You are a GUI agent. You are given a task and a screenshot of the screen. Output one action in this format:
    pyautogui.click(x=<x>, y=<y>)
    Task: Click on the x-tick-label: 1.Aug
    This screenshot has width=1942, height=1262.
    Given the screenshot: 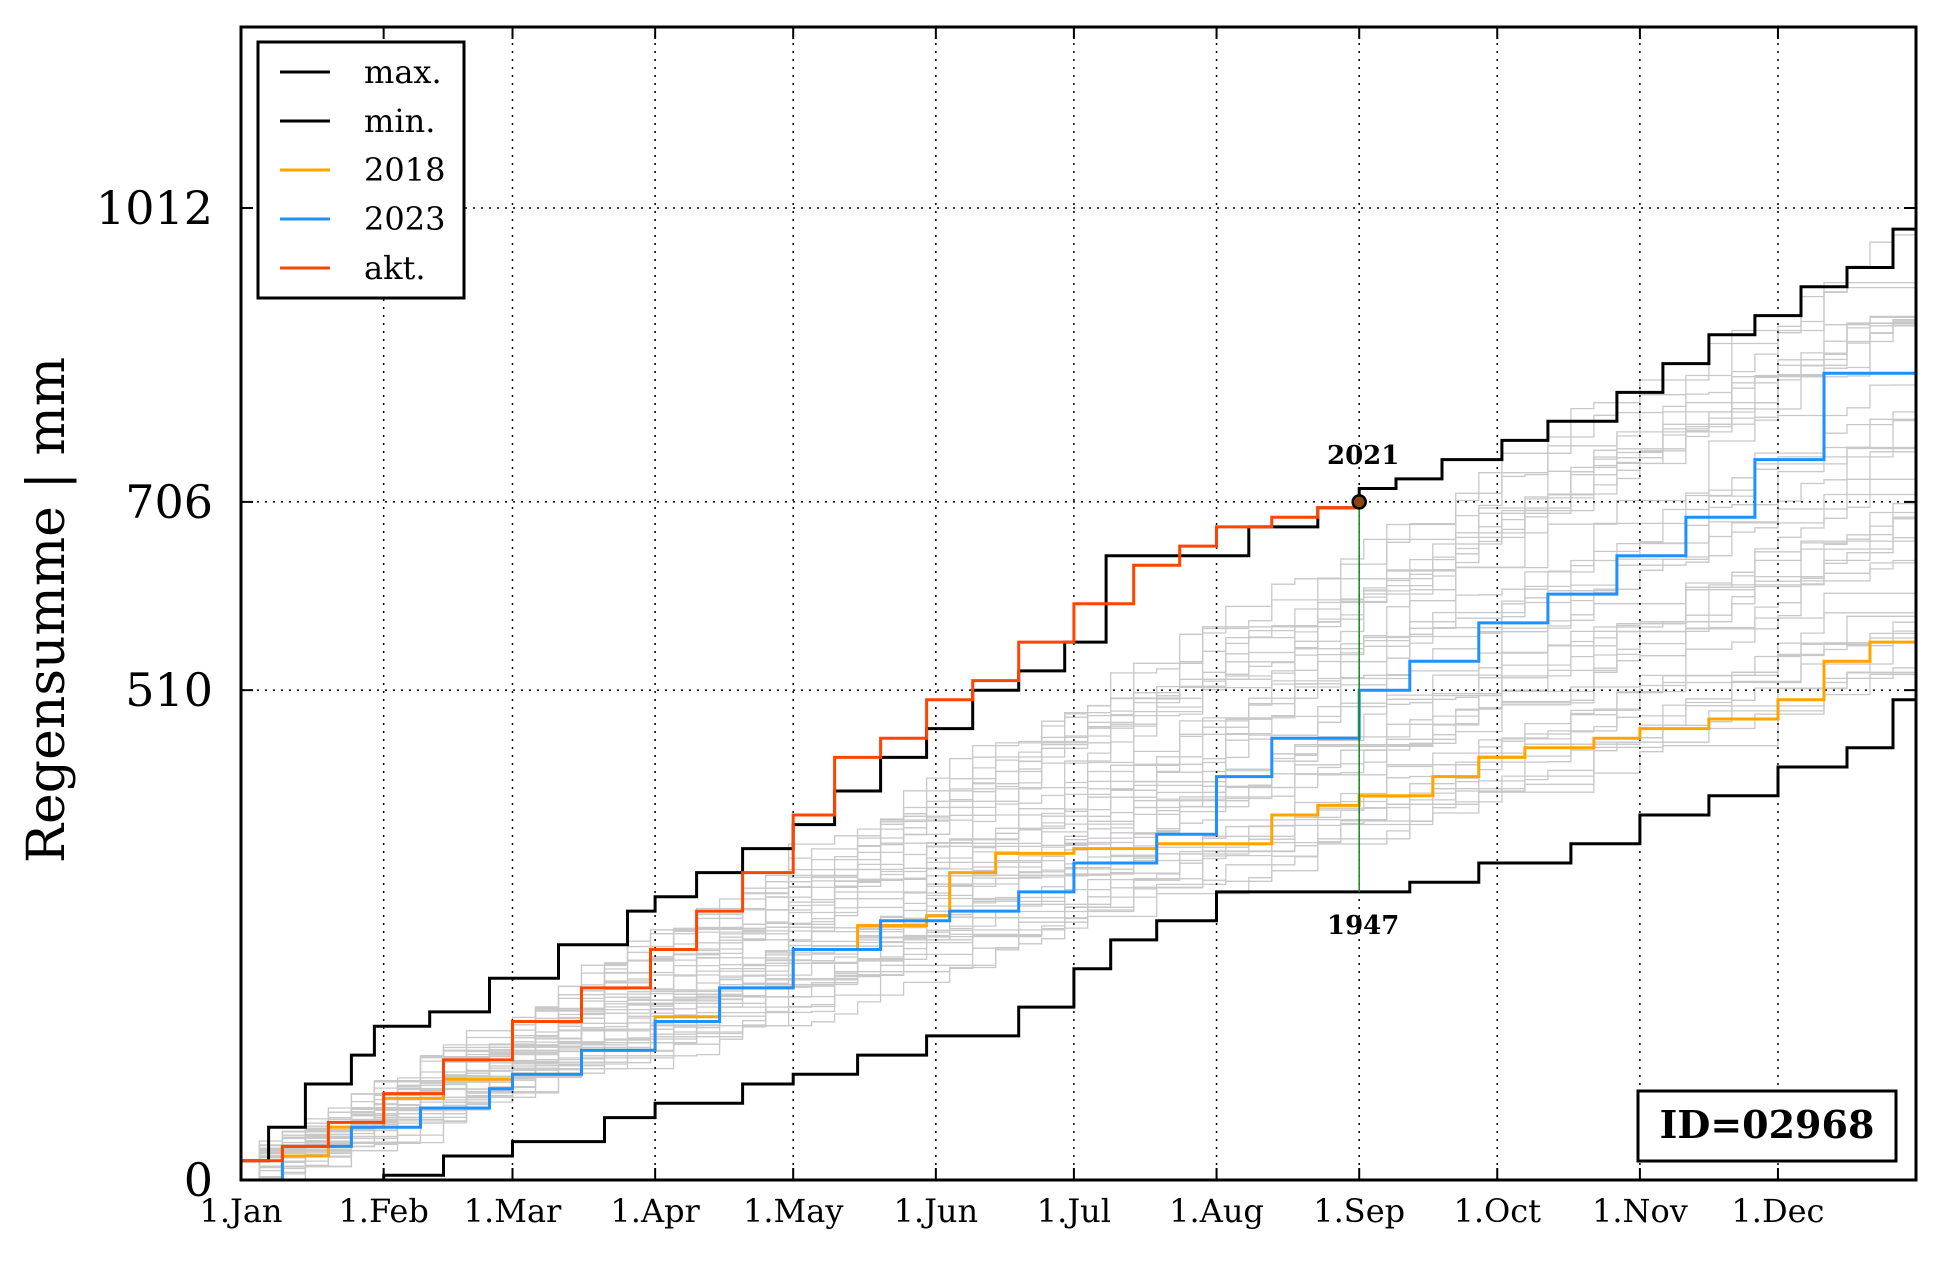 What is the action you would take?
    pyautogui.click(x=1216, y=1211)
    